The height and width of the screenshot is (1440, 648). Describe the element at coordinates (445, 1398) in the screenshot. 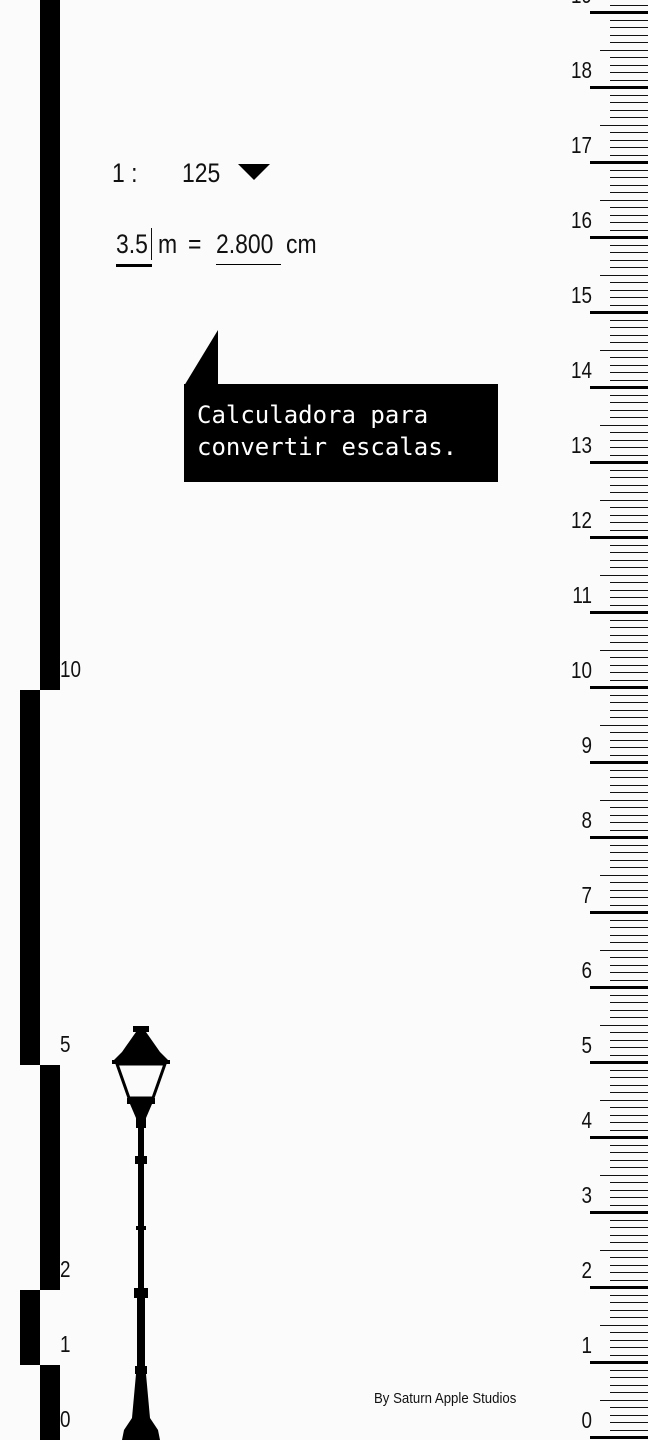

I see `credit-text: By Saturn Apple Studios` at that location.